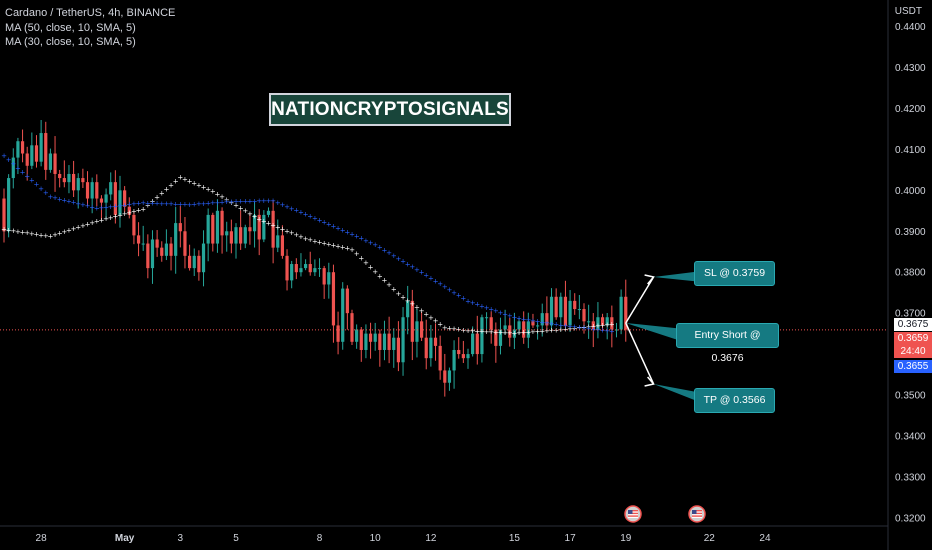 Image resolution: width=932 pixels, height=550 pixels. What do you see at coordinates (727, 343) in the screenshot?
I see `entry-callout: Entry Short @ 0.3676` at bounding box center [727, 343].